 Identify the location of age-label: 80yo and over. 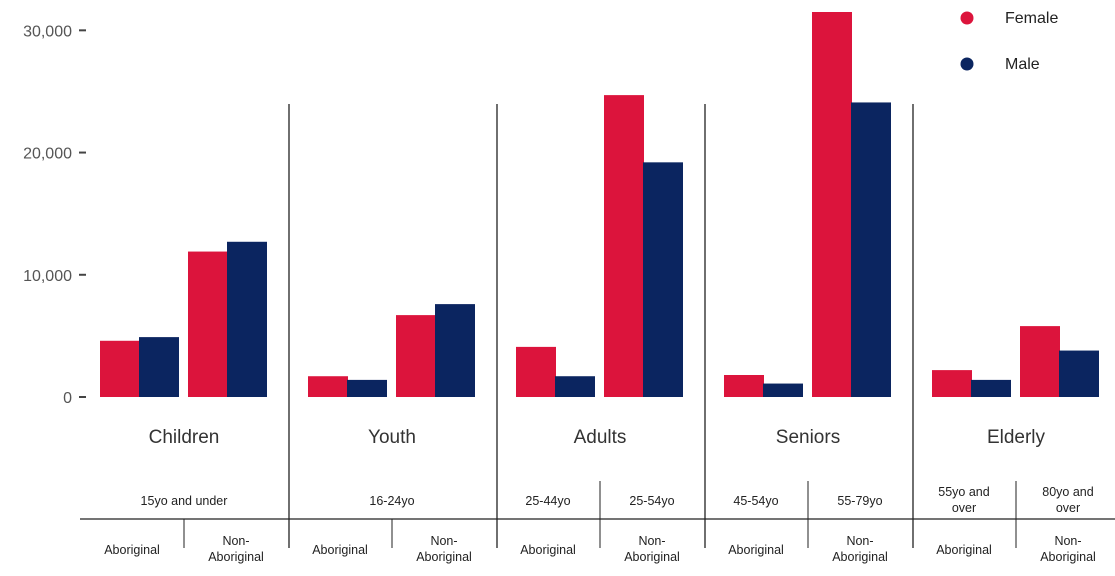
(1067, 500).